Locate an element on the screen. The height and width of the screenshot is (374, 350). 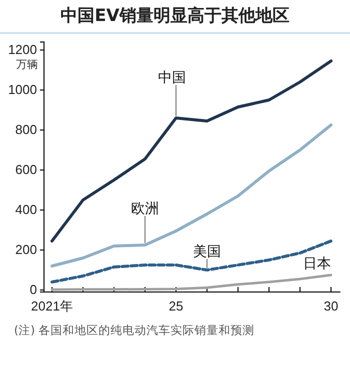
y-tick-label: 200 is located at coordinates (26, 250).